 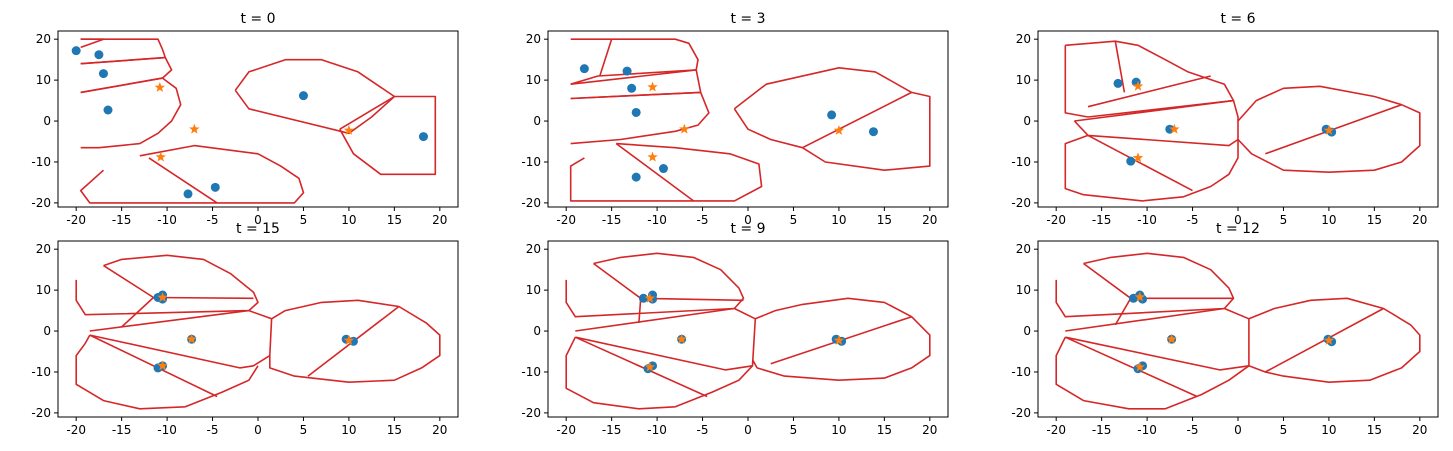 I want to click on subplot-5: -20 -15 -10 -5 0 5 10 15 20 -20 -10 0 10 20 t = 12, so click(x=1225, y=329).